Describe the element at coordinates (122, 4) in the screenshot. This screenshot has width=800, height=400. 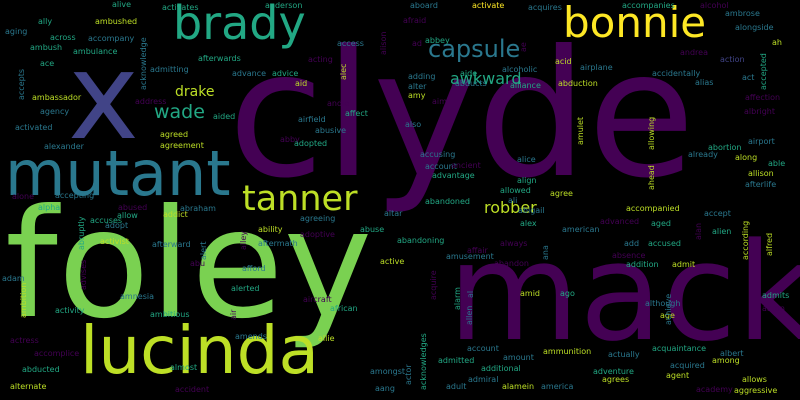
I see `word-alive: alive` at that location.